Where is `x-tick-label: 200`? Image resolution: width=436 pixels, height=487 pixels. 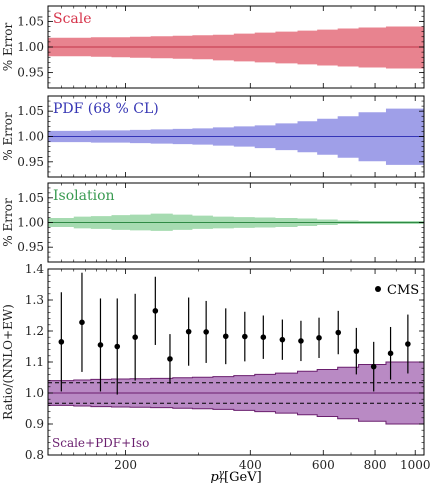 x-tick-label: 200 is located at coordinates (125, 465).